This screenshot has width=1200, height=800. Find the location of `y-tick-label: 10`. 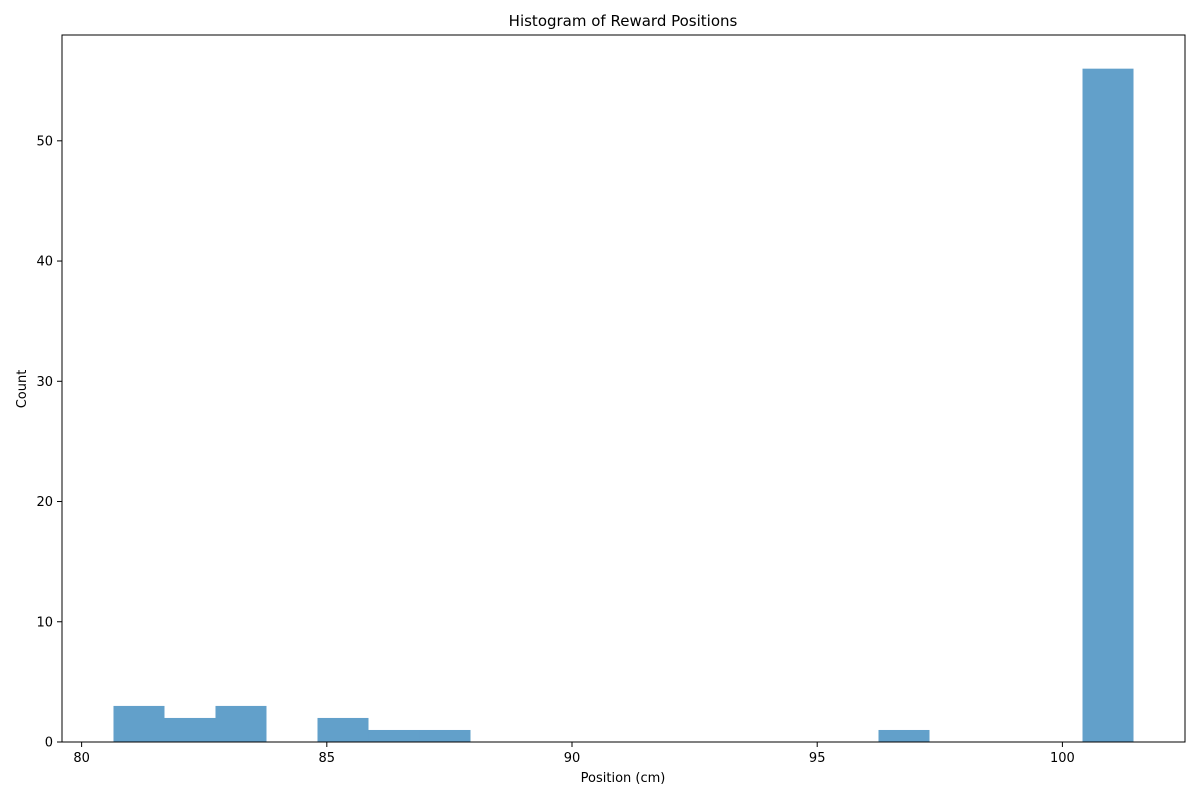

y-tick-label: 10 is located at coordinates (44, 622).